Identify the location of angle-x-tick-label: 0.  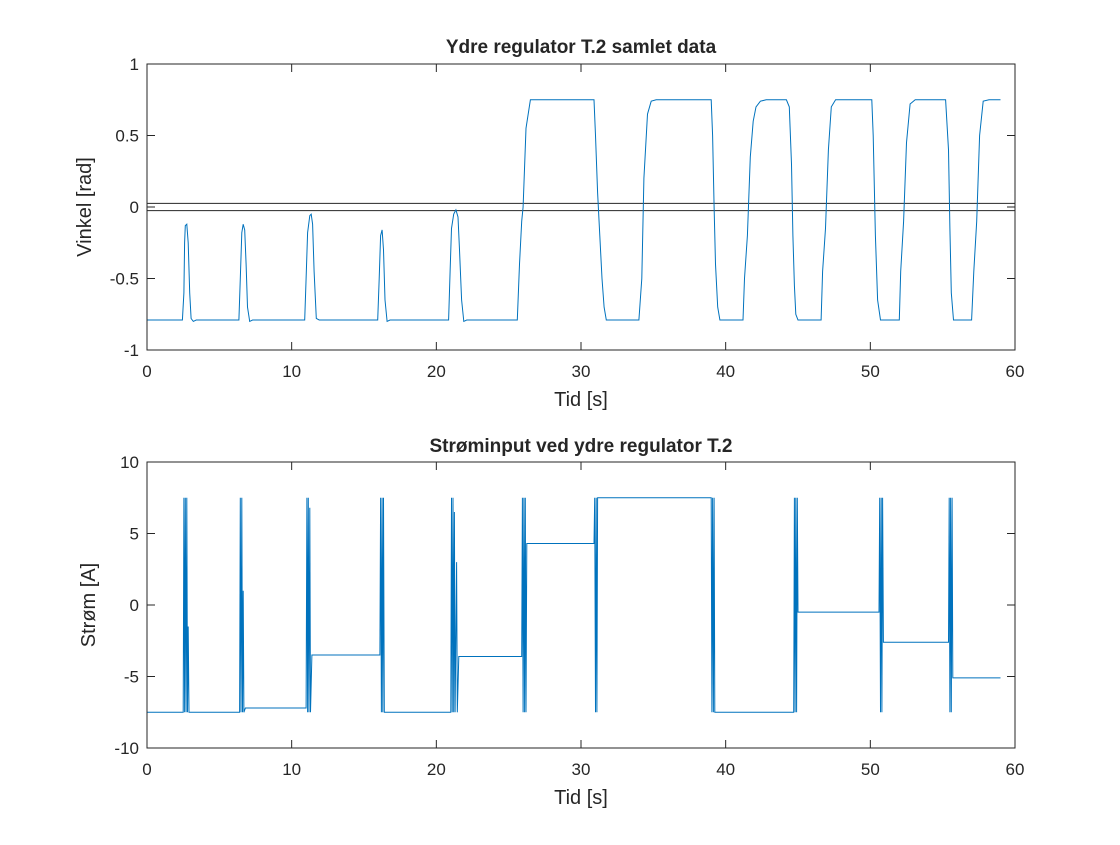
(146, 371).